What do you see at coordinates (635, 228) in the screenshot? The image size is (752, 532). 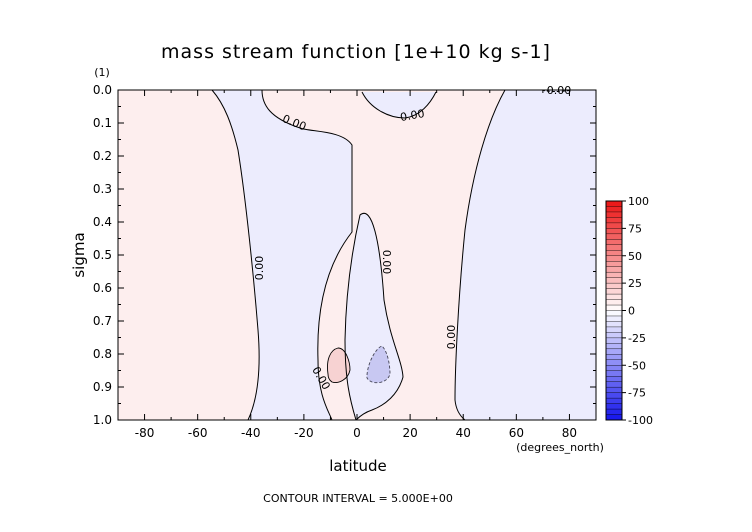 I see `colorbar-tick-label: 75` at bounding box center [635, 228].